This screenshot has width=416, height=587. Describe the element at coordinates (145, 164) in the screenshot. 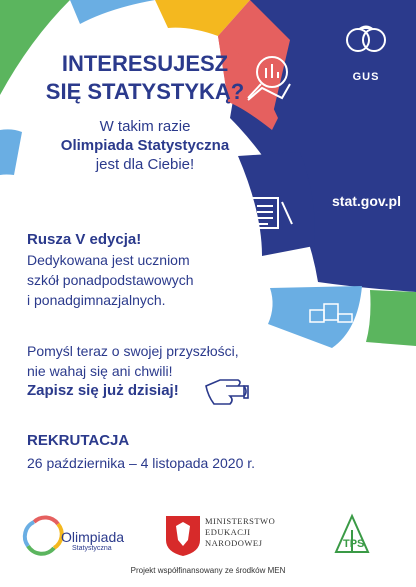

I see `intro-line-3: jest dla Ciebie!` at that location.